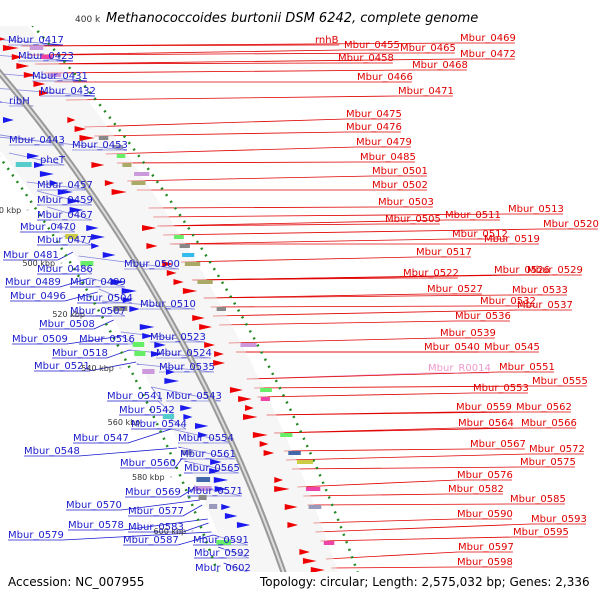 This screenshot has width=600, height=600. Describe the element at coordinates (65, 240) in the screenshot. I see `gene-label-left: Mbur_0477` at that location.